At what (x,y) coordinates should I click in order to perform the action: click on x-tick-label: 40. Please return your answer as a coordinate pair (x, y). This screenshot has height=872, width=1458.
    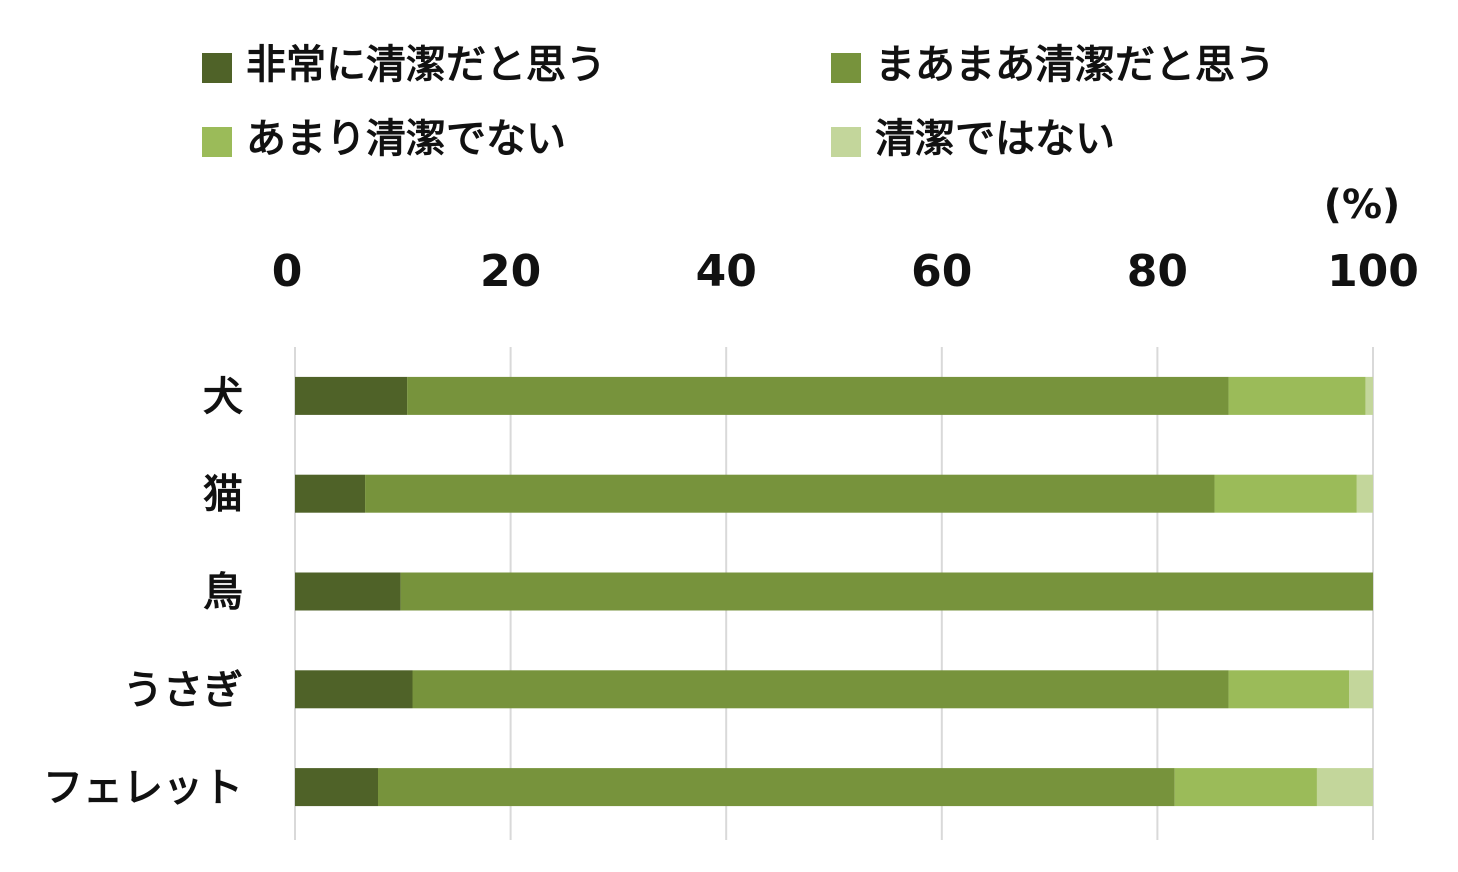
    Looking at the image, I should click on (726, 271).